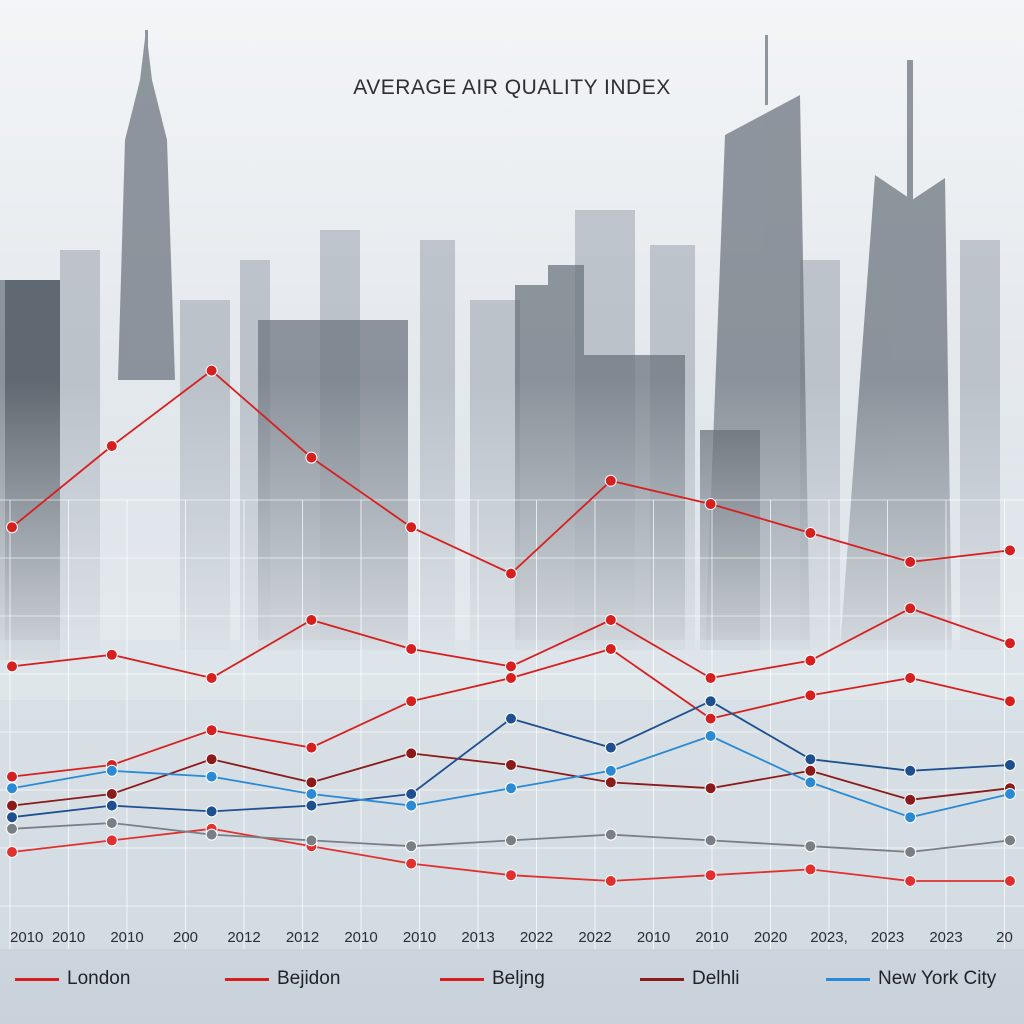 Image resolution: width=1024 pixels, height=1024 pixels. I want to click on legend-item-london: London, so click(72, 979).